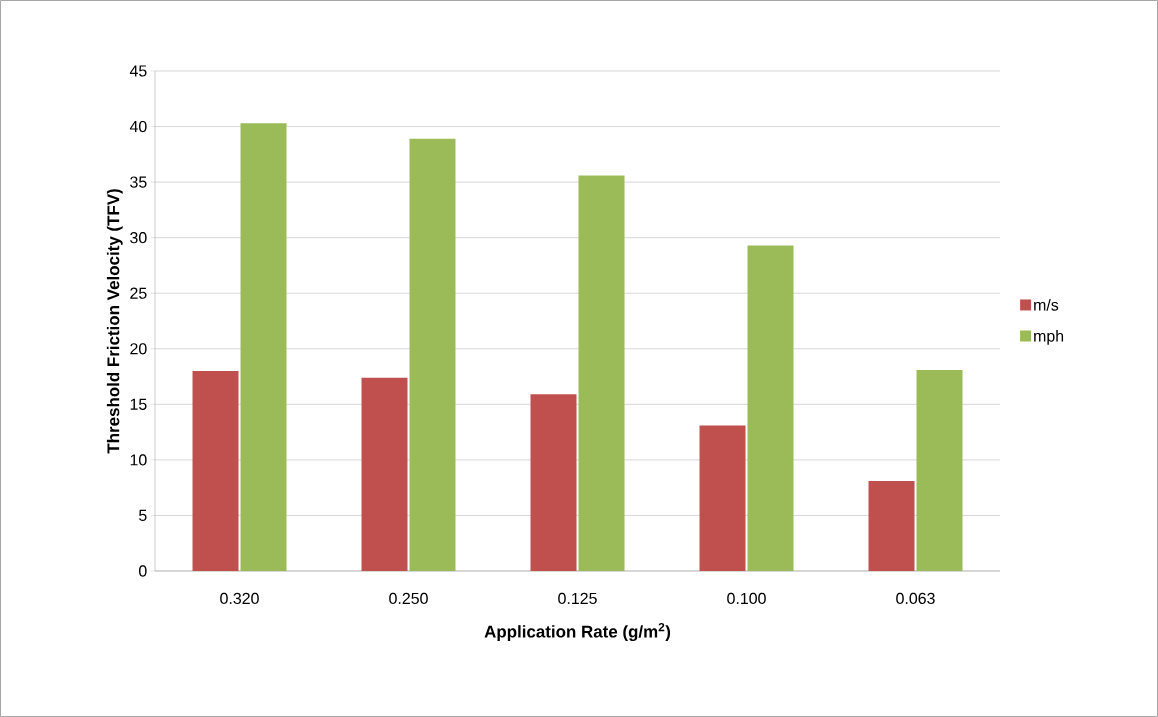 This screenshot has height=717, width=1158. I want to click on y-tick-label: 30, so click(138, 238).